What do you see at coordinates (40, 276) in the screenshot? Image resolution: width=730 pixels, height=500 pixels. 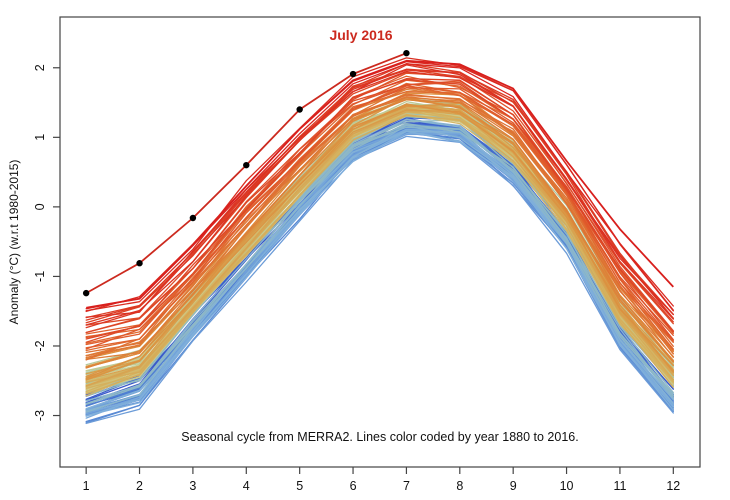 I see `y-tick-label: -1` at bounding box center [40, 276].